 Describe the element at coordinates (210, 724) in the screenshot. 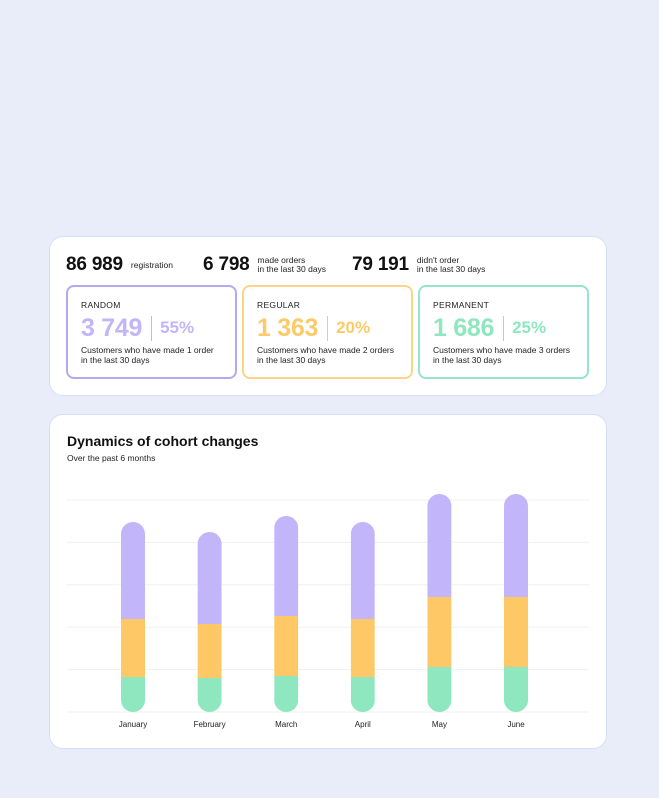

I see `x-tick-label: February` at that location.